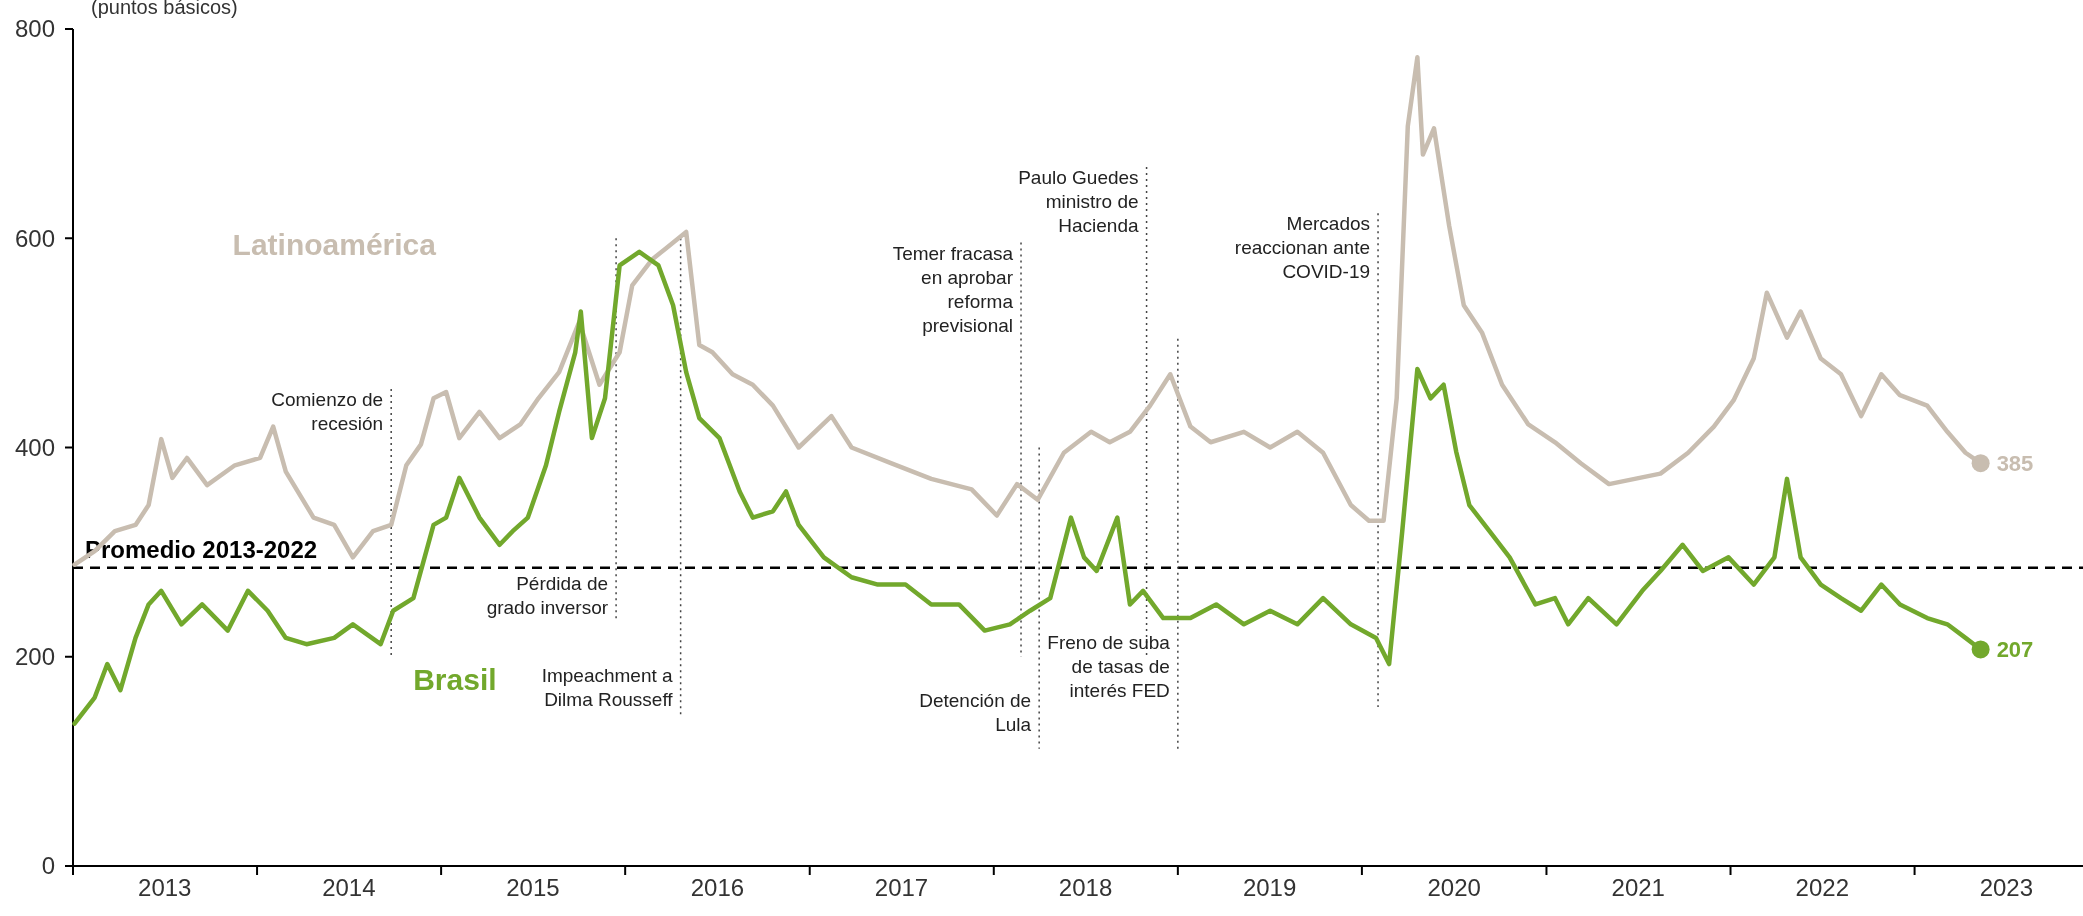 Image resolution: width=2083 pixels, height=916 pixels. What do you see at coordinates (1109, 666) in the screenshot?
I see `ref-line-label: Freno de suba de tasas de interés FED` at bounding box center [1109, 666].